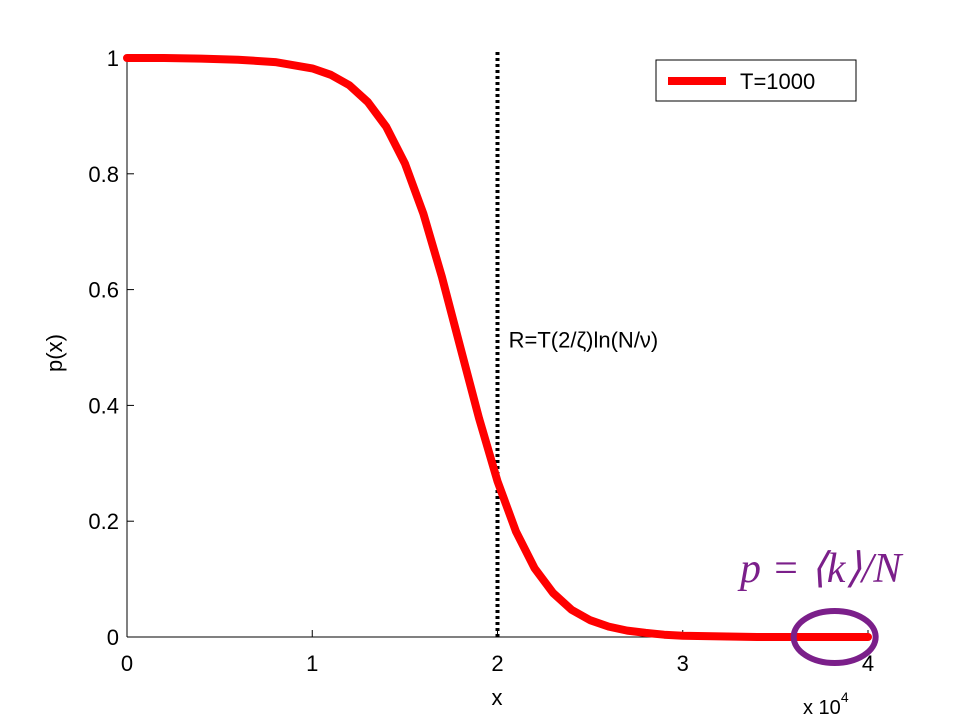 The image size is (960, 720). What do you see at coordinates (103, 174) in the screenshot?
I see `y-tick-label: 0.8` at bounding box center [103, 174].